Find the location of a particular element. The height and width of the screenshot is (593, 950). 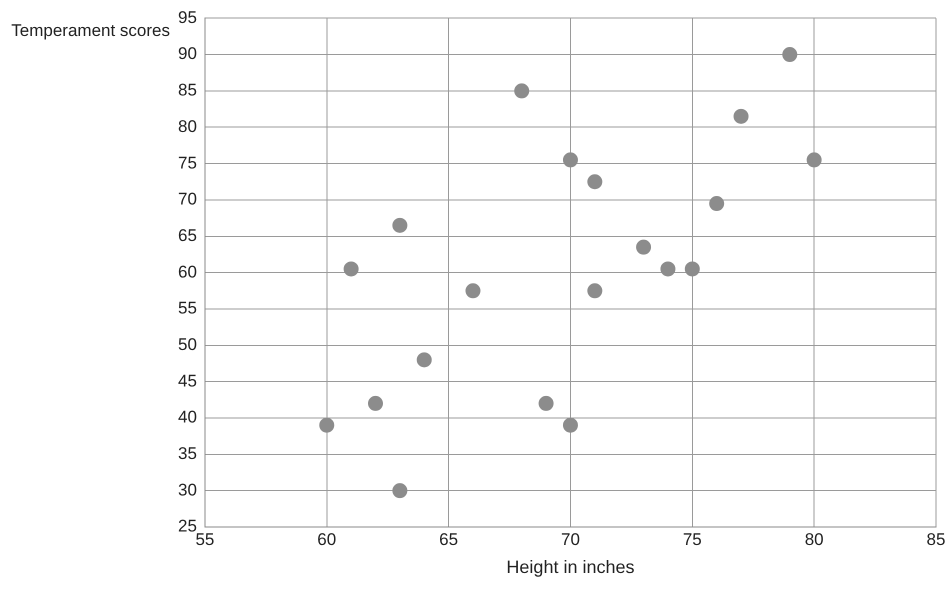

y-tick-label: 50 is located at coordinates (187, 344).